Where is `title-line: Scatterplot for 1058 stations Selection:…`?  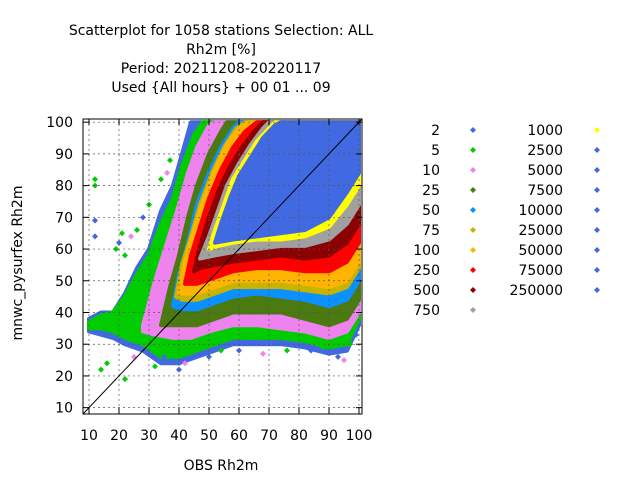 title-line: Scatterplot for 1058 stations Selection:… is located at coordinates (221, 31).